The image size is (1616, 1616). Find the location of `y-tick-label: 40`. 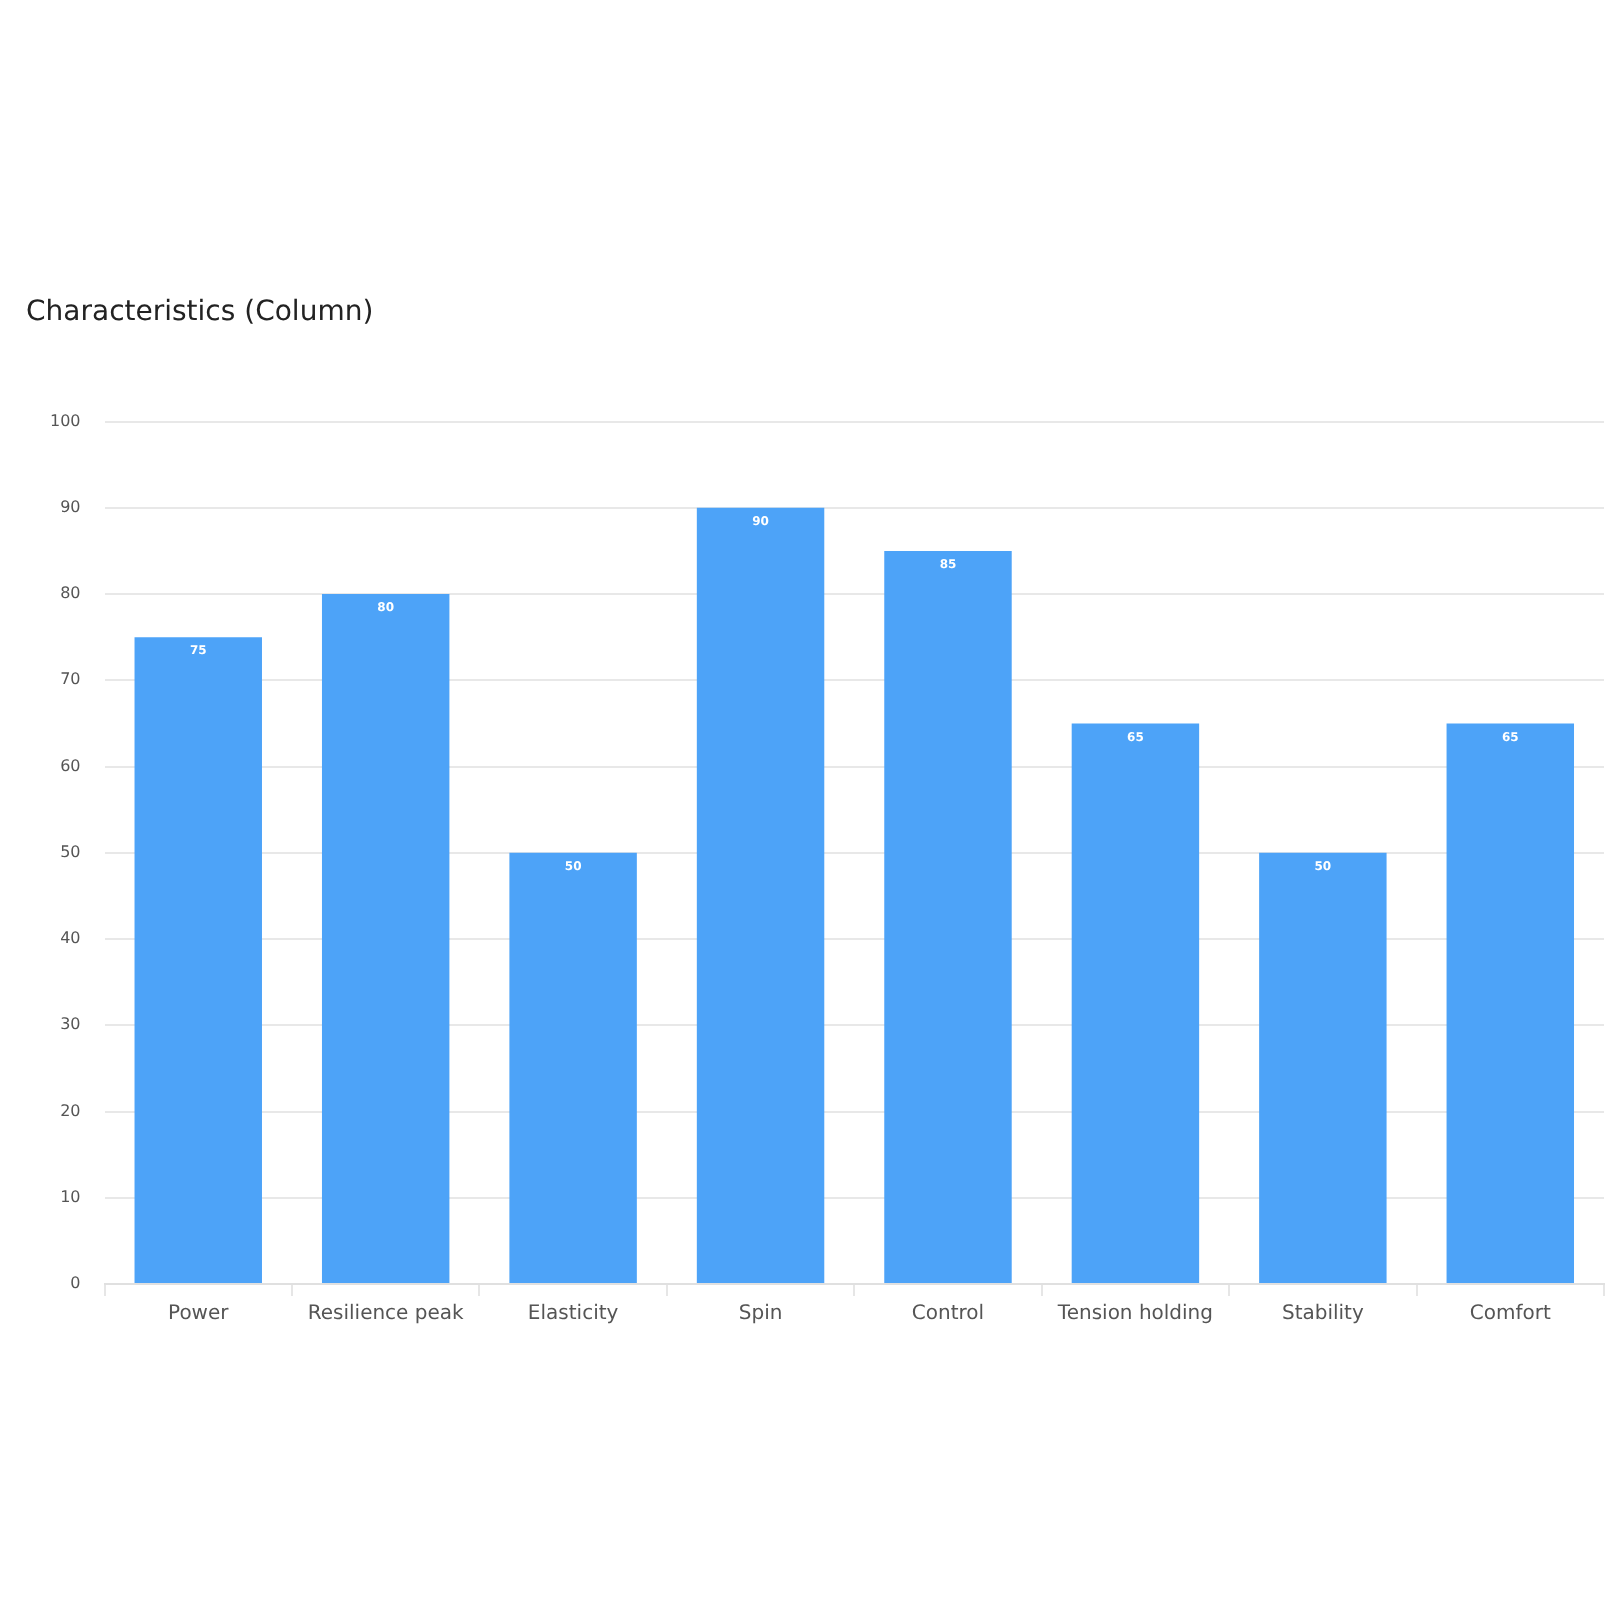

y-tick-label: 40 is located at coordinates (70, 938).